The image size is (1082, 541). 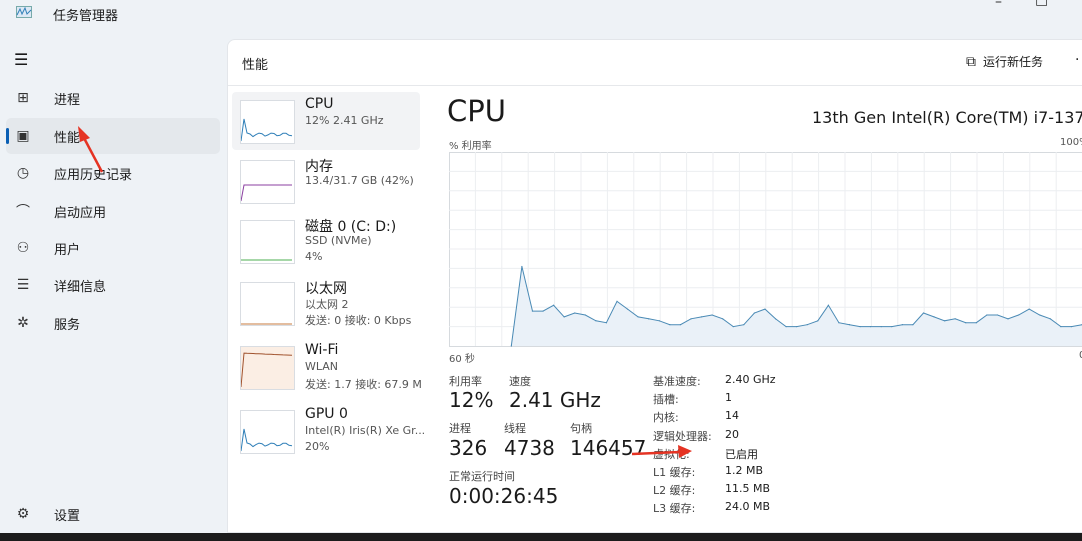 I want to click on handles-label: 句柄, so click(x=581, y=428).